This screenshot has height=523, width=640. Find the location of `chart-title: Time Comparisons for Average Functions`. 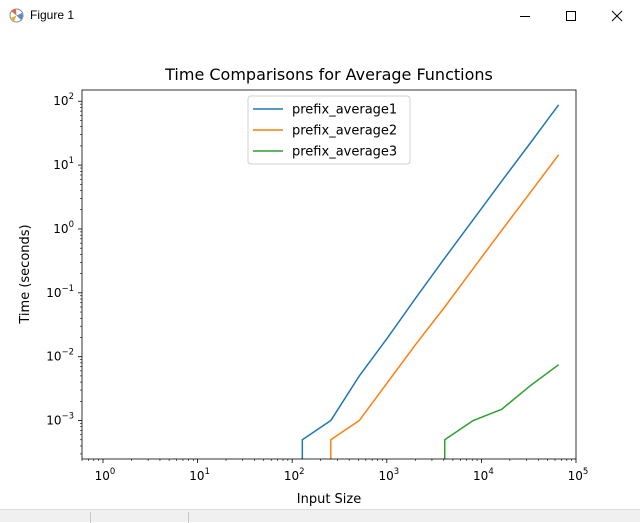

chart-title: Time Comparisons for Average Functions is located at coordinates (328, 74).